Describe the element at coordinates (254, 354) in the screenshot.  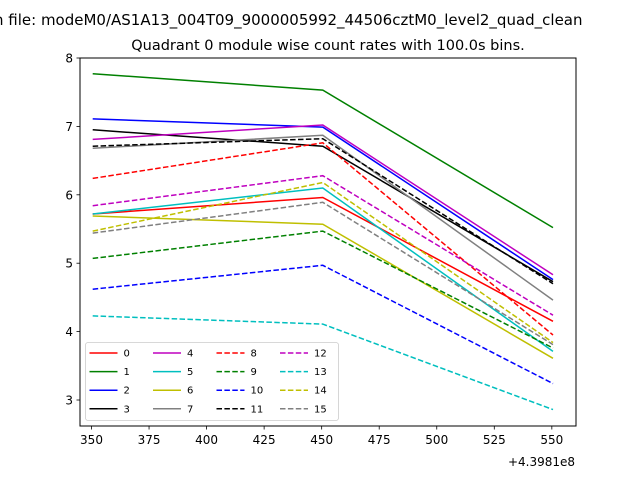
I see `legend-label-8: 8` at that location.